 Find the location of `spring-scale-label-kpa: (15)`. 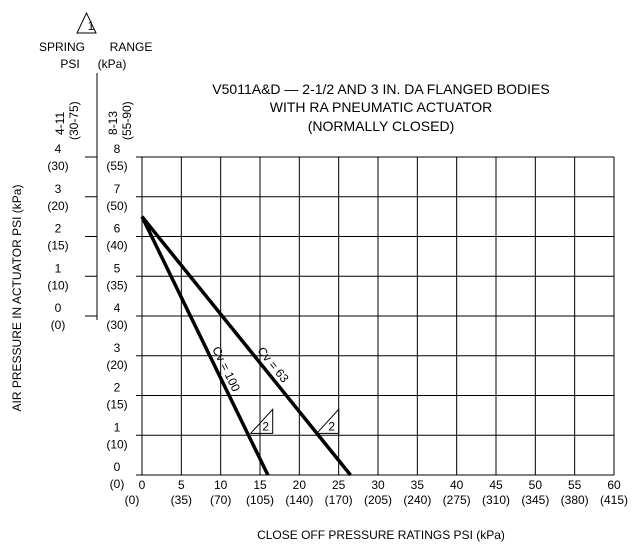

spring-scale-label-kpa: (15) is located at coordinates (57, 246).